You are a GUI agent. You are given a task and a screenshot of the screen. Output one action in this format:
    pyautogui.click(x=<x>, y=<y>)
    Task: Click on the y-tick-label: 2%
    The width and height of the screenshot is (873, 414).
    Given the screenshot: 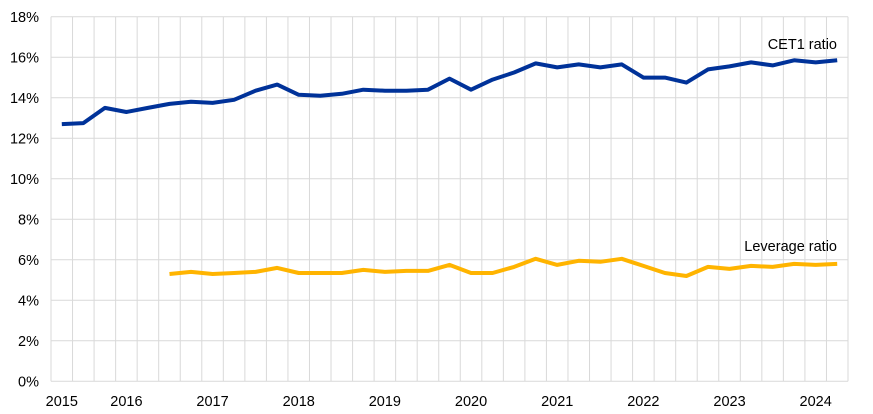 What is the action you would take?
    pyautogui.click(x=28, y=342)
    